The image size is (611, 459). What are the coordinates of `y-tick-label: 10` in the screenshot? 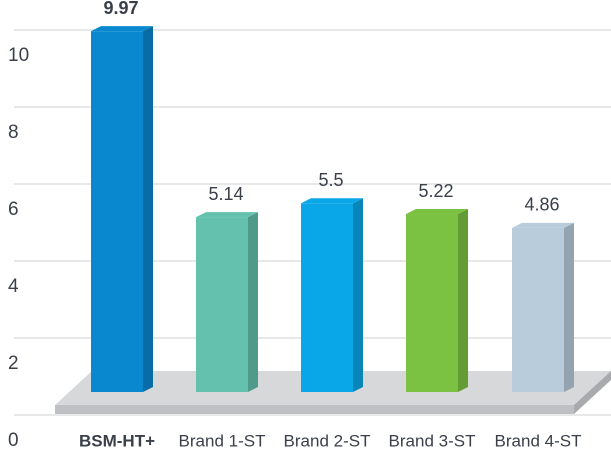 It's located at (18, 55).